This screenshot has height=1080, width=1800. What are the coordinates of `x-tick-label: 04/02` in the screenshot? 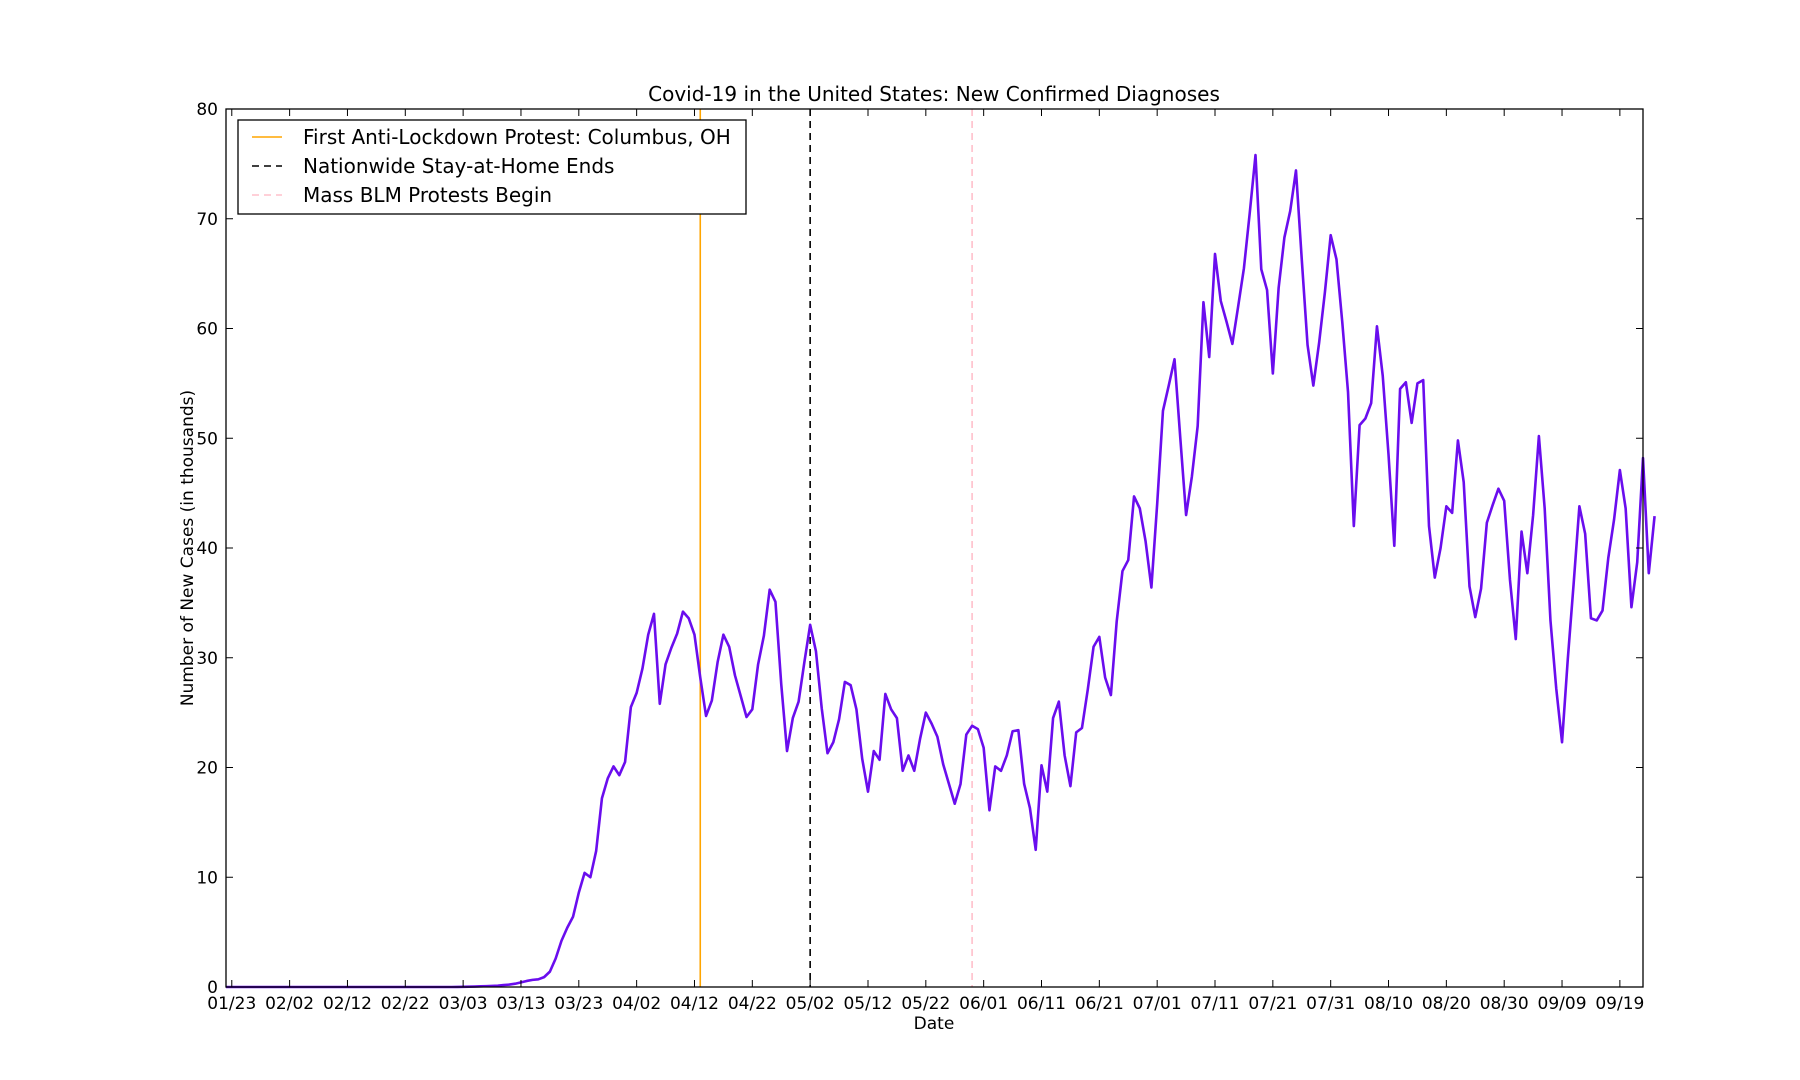 It's located at (636, 1004).